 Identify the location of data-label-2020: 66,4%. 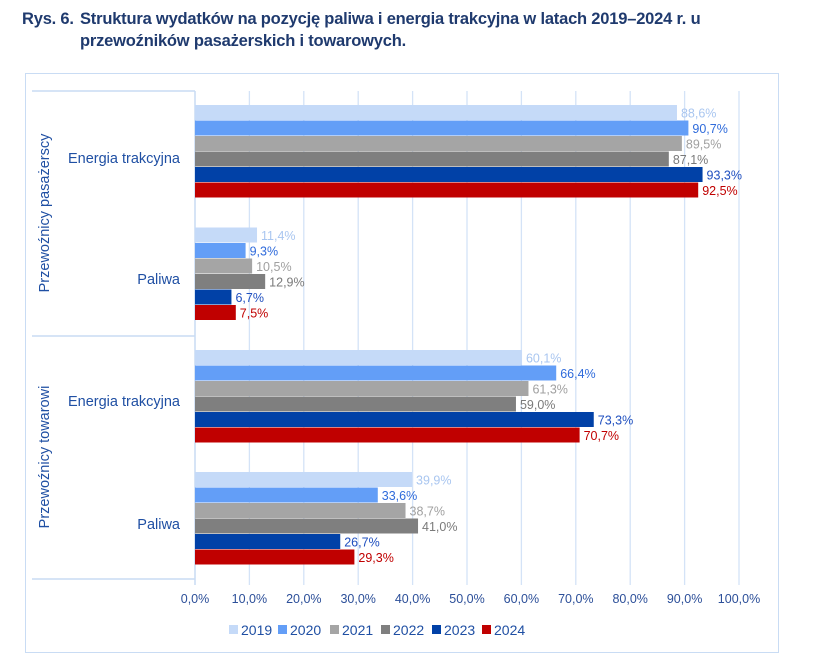
(577, 374).